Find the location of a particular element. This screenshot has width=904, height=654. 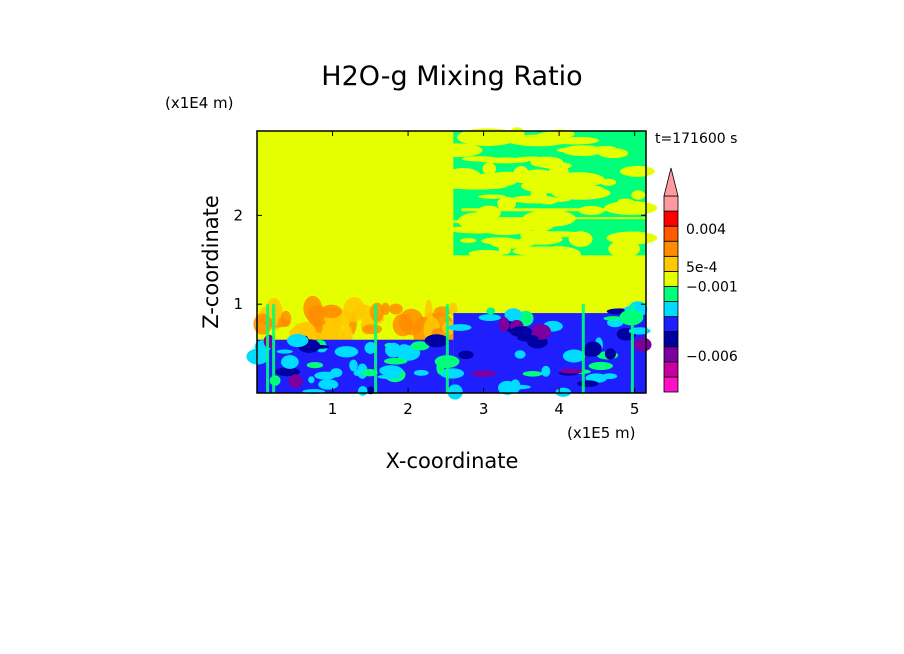

colorbar: 0.004 5e-4 −0.001 −0.006 is located at coordinates (700, 280).